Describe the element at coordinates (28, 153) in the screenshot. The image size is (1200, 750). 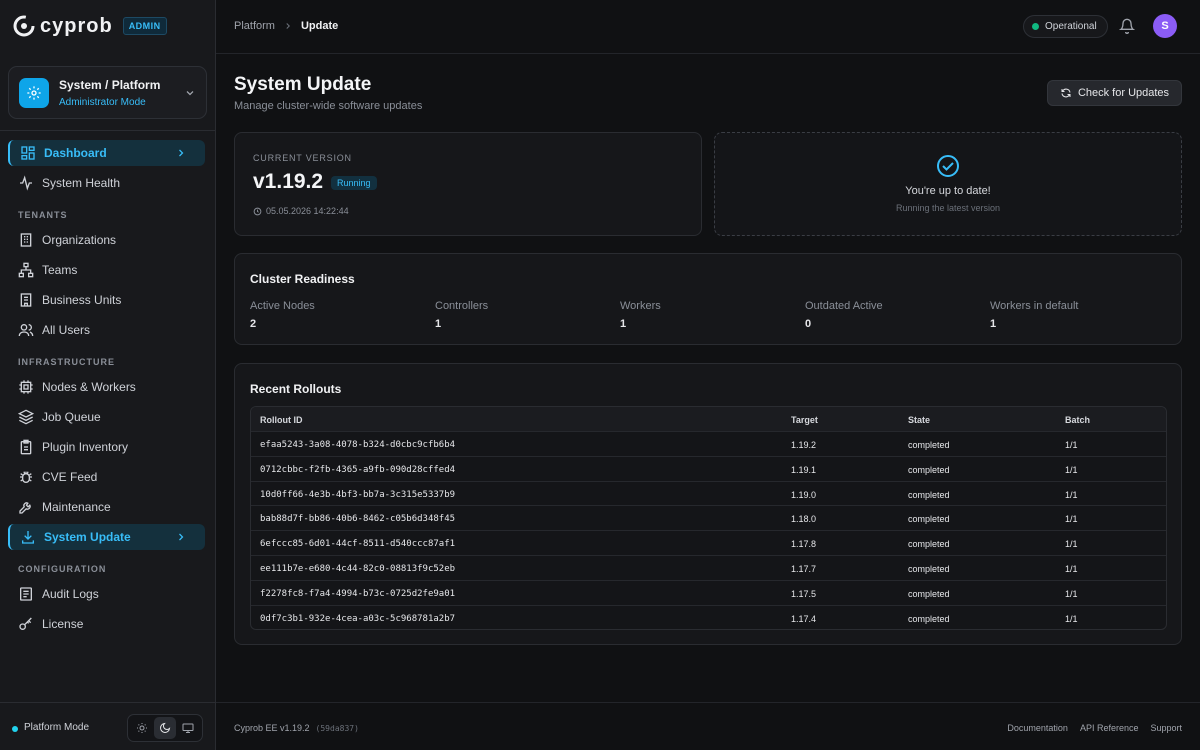
I see `dashboard-icon` at that location.